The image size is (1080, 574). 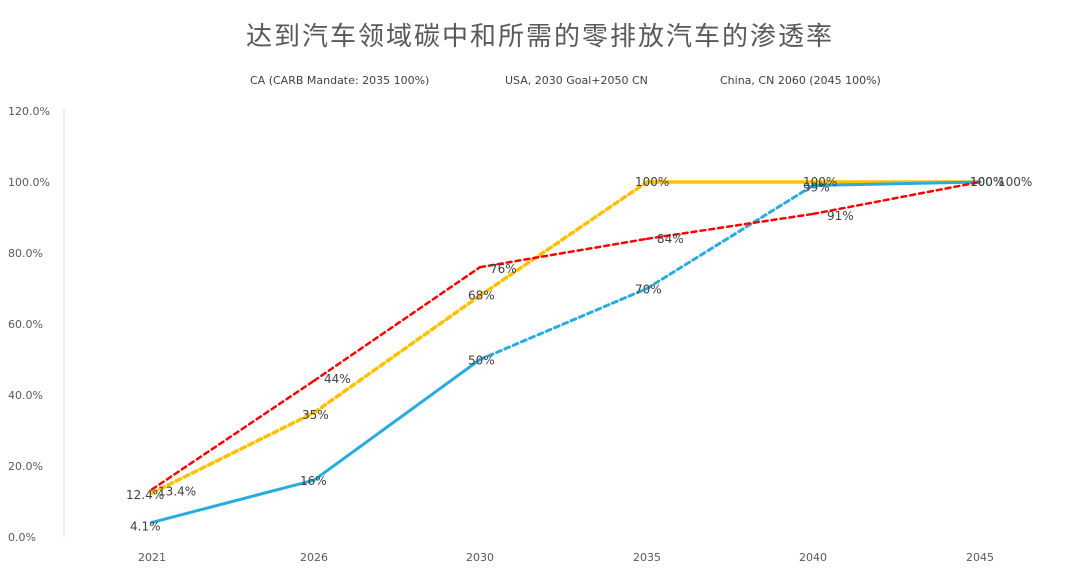 I want to click on y-tick-label: 60.0%, so click(x=25, y=324).